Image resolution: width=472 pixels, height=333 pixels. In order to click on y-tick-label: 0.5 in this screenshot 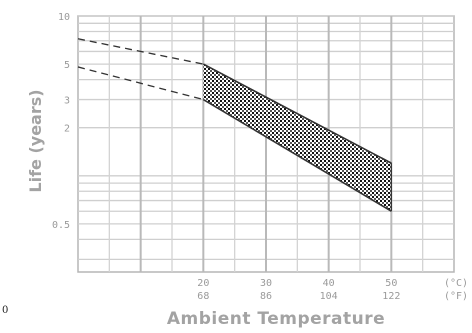, I will do `click(61, 225)`.